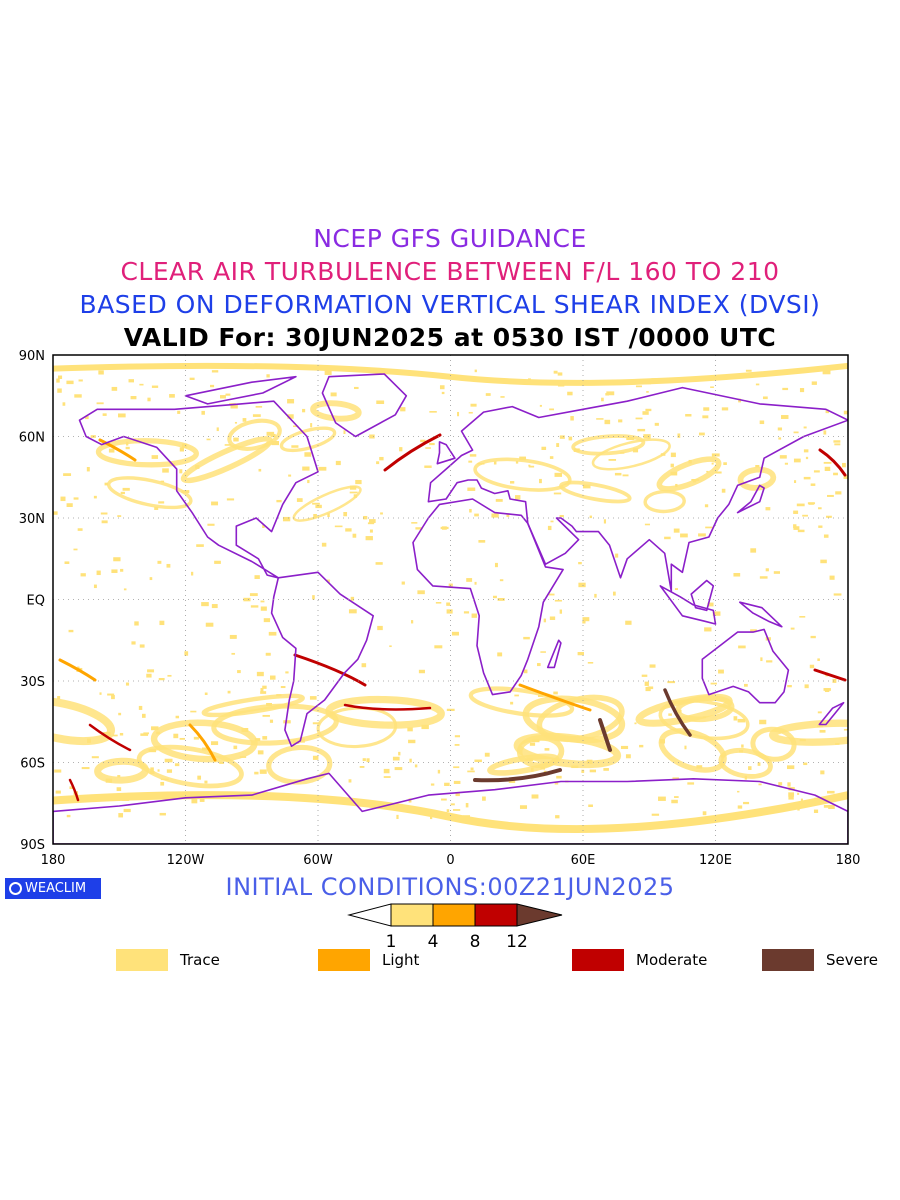 Image resolution: width=900 pixels, height=1200 pixels. Describe the element at coordinates (639, 960) in the screenshot. I see `legend-item-moderate: Moderate` at that location.